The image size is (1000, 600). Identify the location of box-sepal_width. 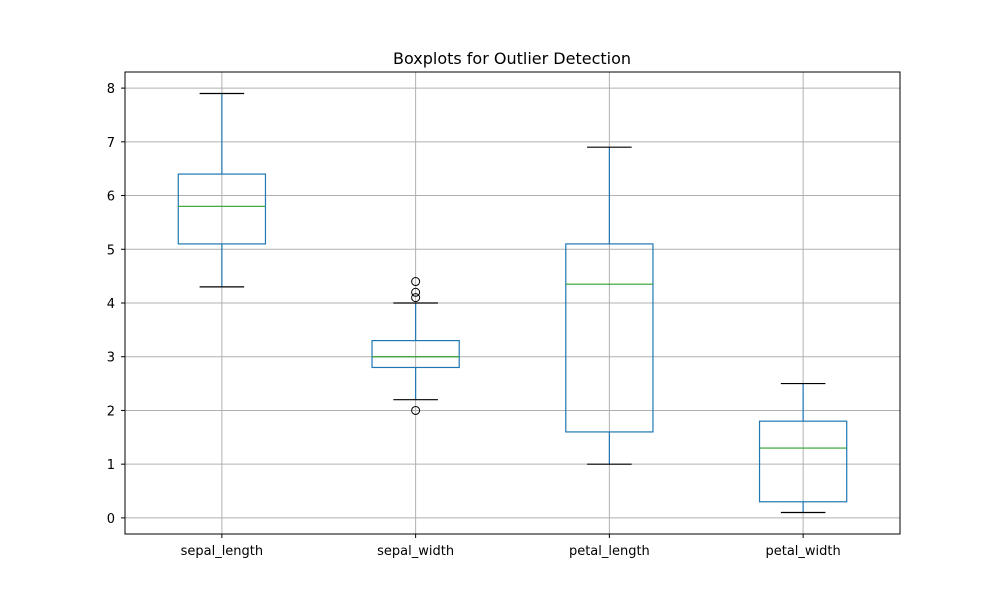
(415, 346).